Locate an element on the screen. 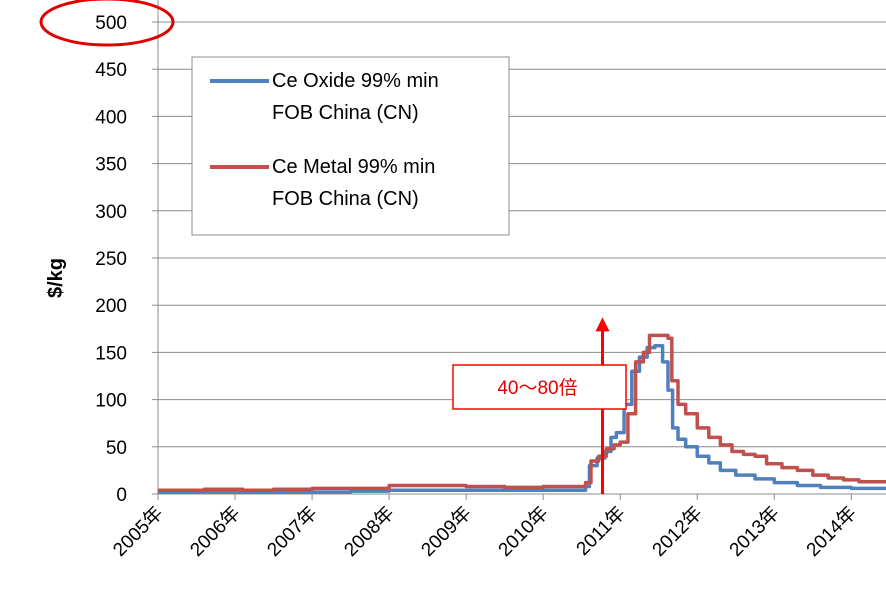 The height and width of the screenshot is (604, 886). y-tick-label: 400 is located at coordinates (111, 117).